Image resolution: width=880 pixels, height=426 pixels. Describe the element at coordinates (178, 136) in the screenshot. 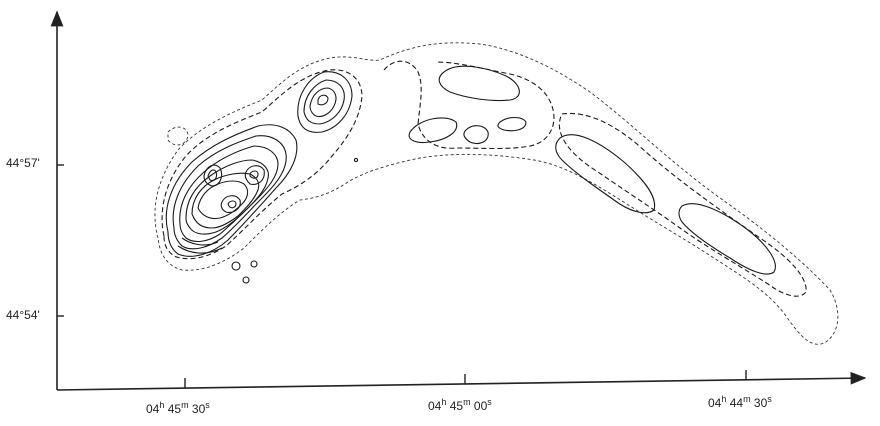

I see `left-small-contour` at that location.